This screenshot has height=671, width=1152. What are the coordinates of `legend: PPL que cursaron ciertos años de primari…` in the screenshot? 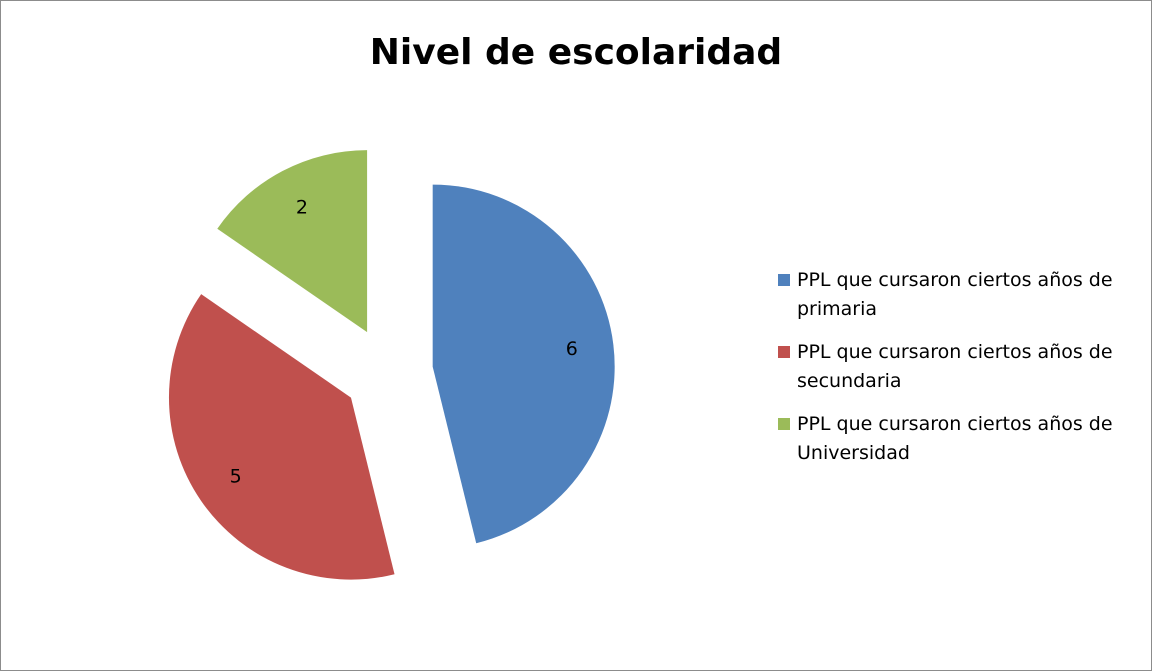 It's located at (958, 374).